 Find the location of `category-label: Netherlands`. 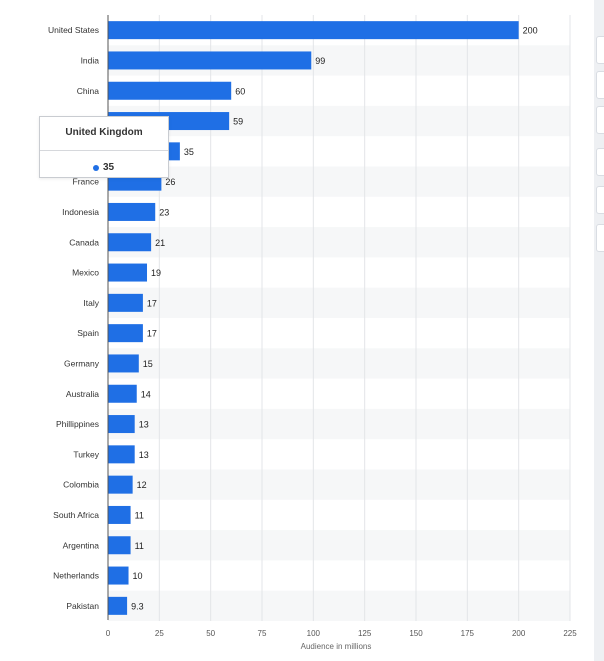

category-label: Netherlands is located at coordinates (76, 576).